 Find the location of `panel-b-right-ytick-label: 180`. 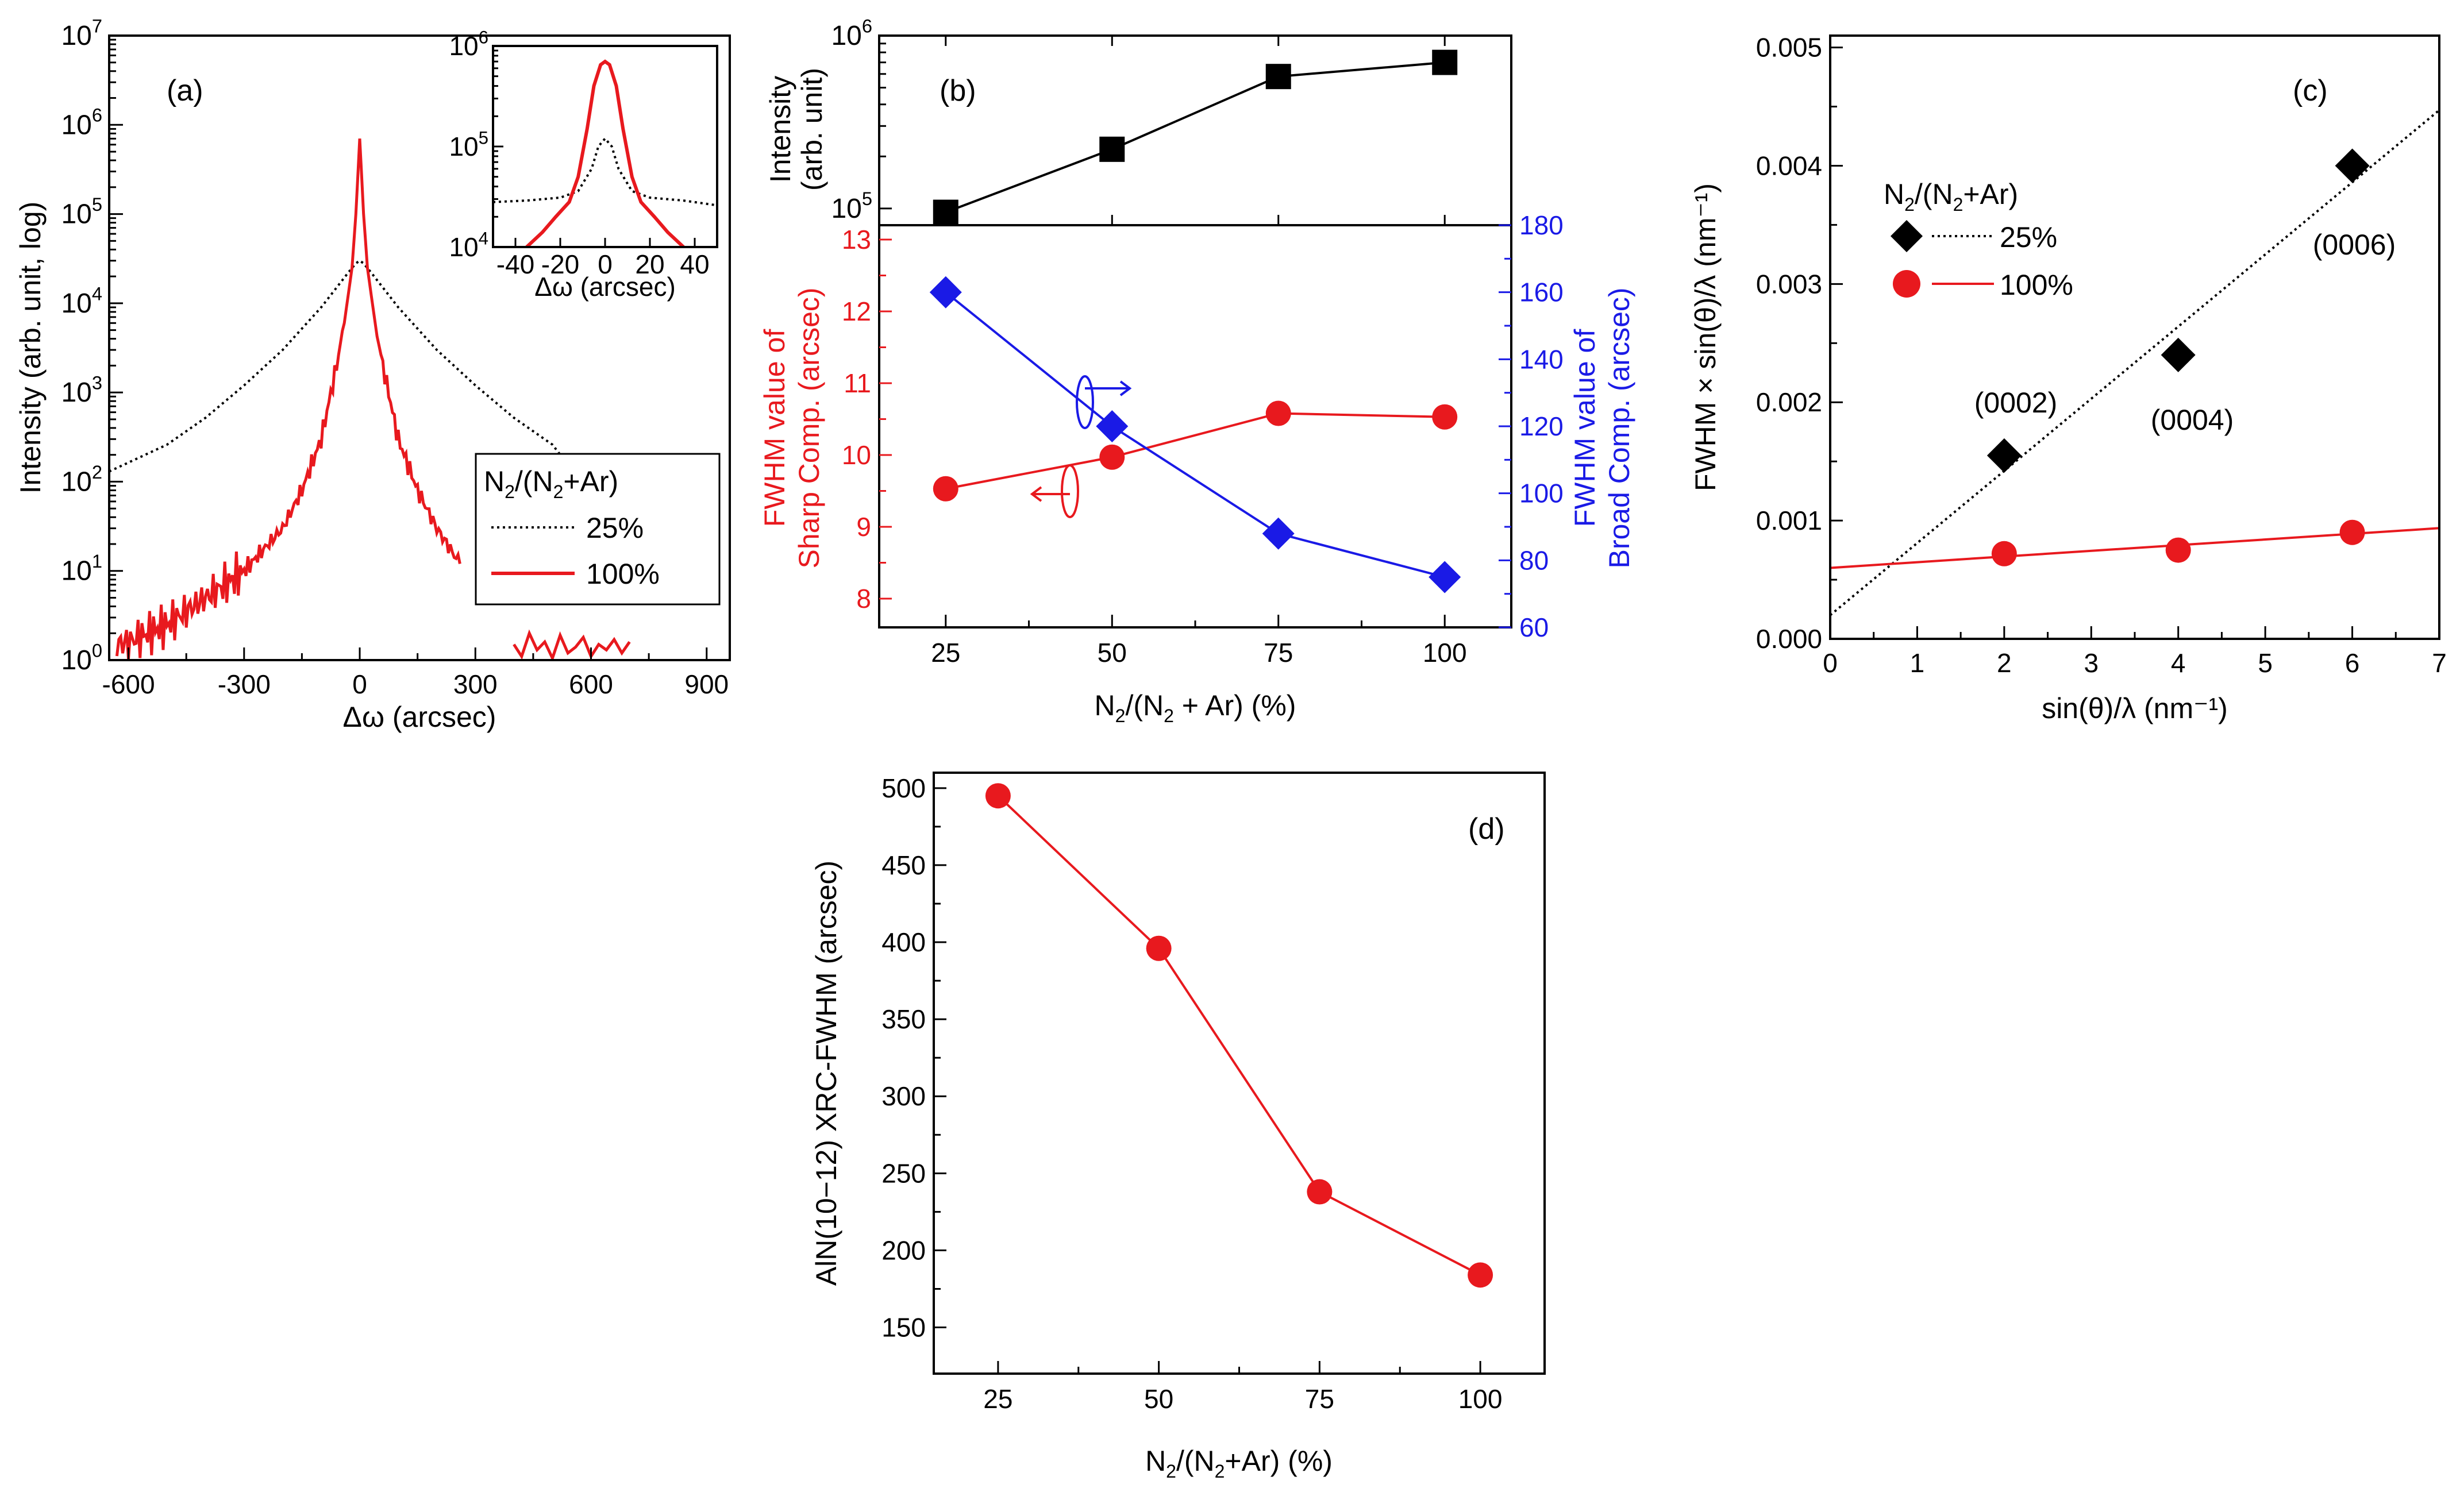

panel-b-right-ytick-label: 180 is located at coordinates (1541, 225).